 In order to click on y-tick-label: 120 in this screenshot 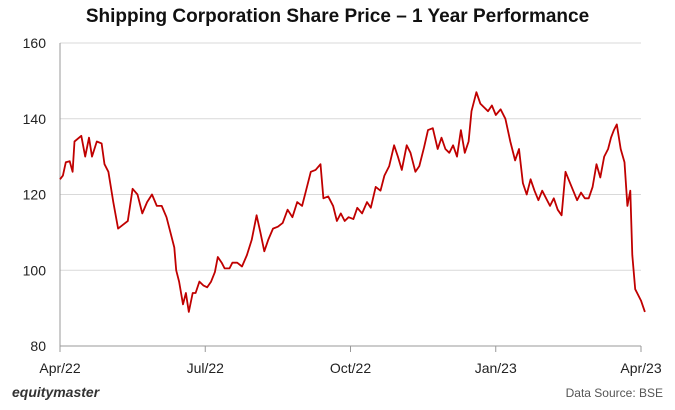, I will do `click(35, 195)`.